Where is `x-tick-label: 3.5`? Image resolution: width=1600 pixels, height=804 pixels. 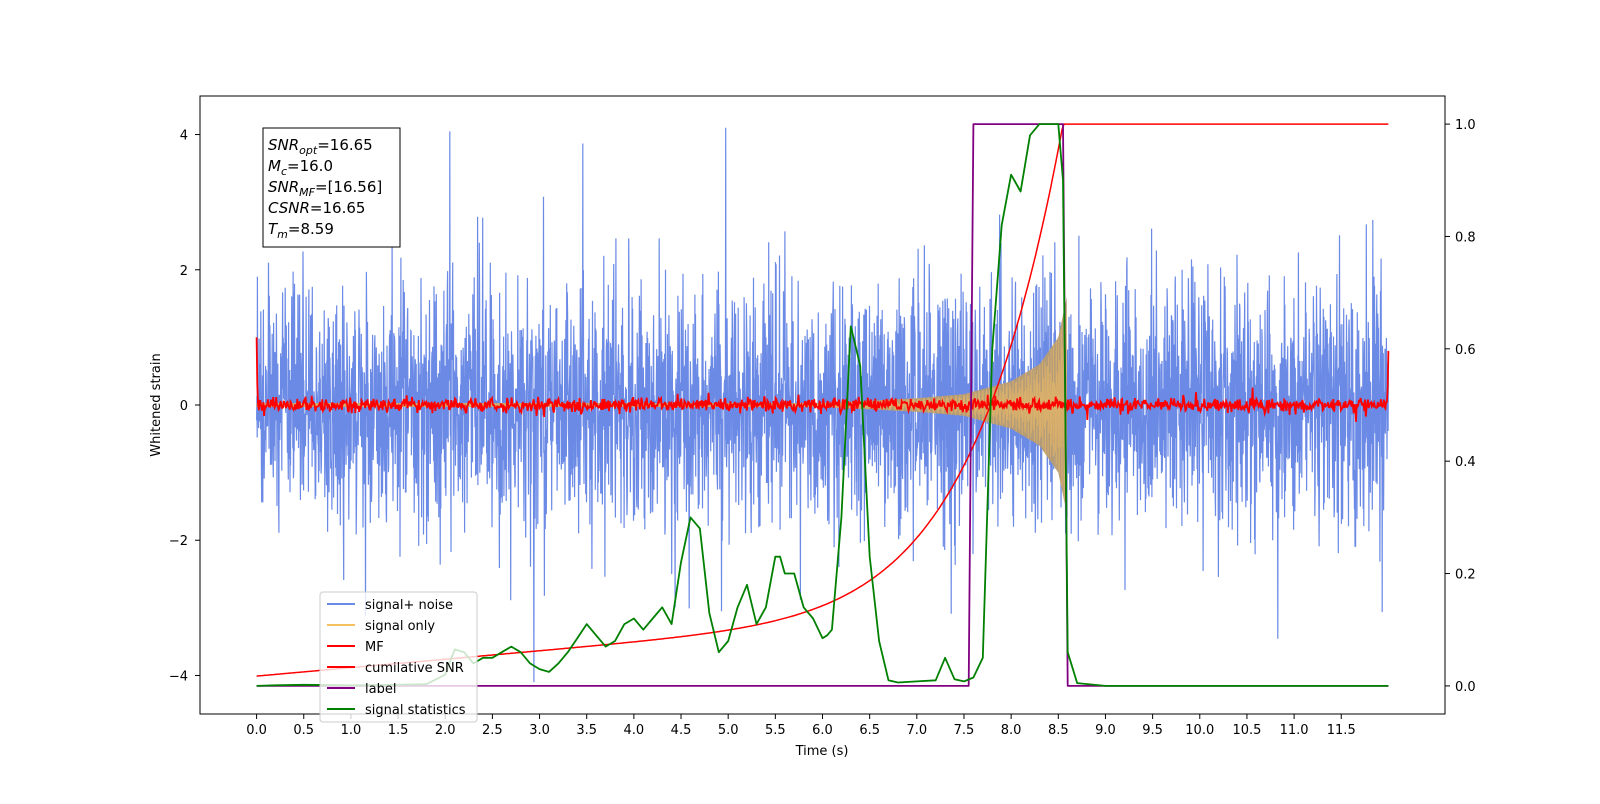
x-tick-label: 3.5 is located at coordinates (586, 730).